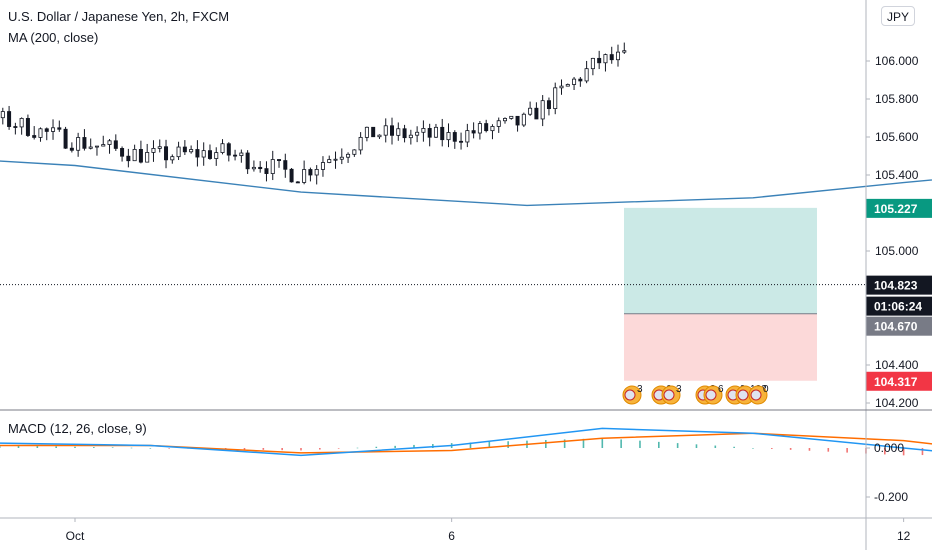 The image size is (932, 550). What do you see at coordinates (743, 395) in the screenshot?
I see `flag-icon` at bounding box center [743, 395].